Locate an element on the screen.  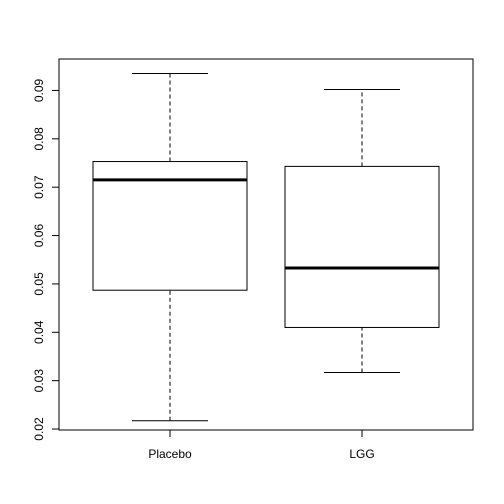
y-tick-label-7: 0.09 is located at coordinates (39, 90).